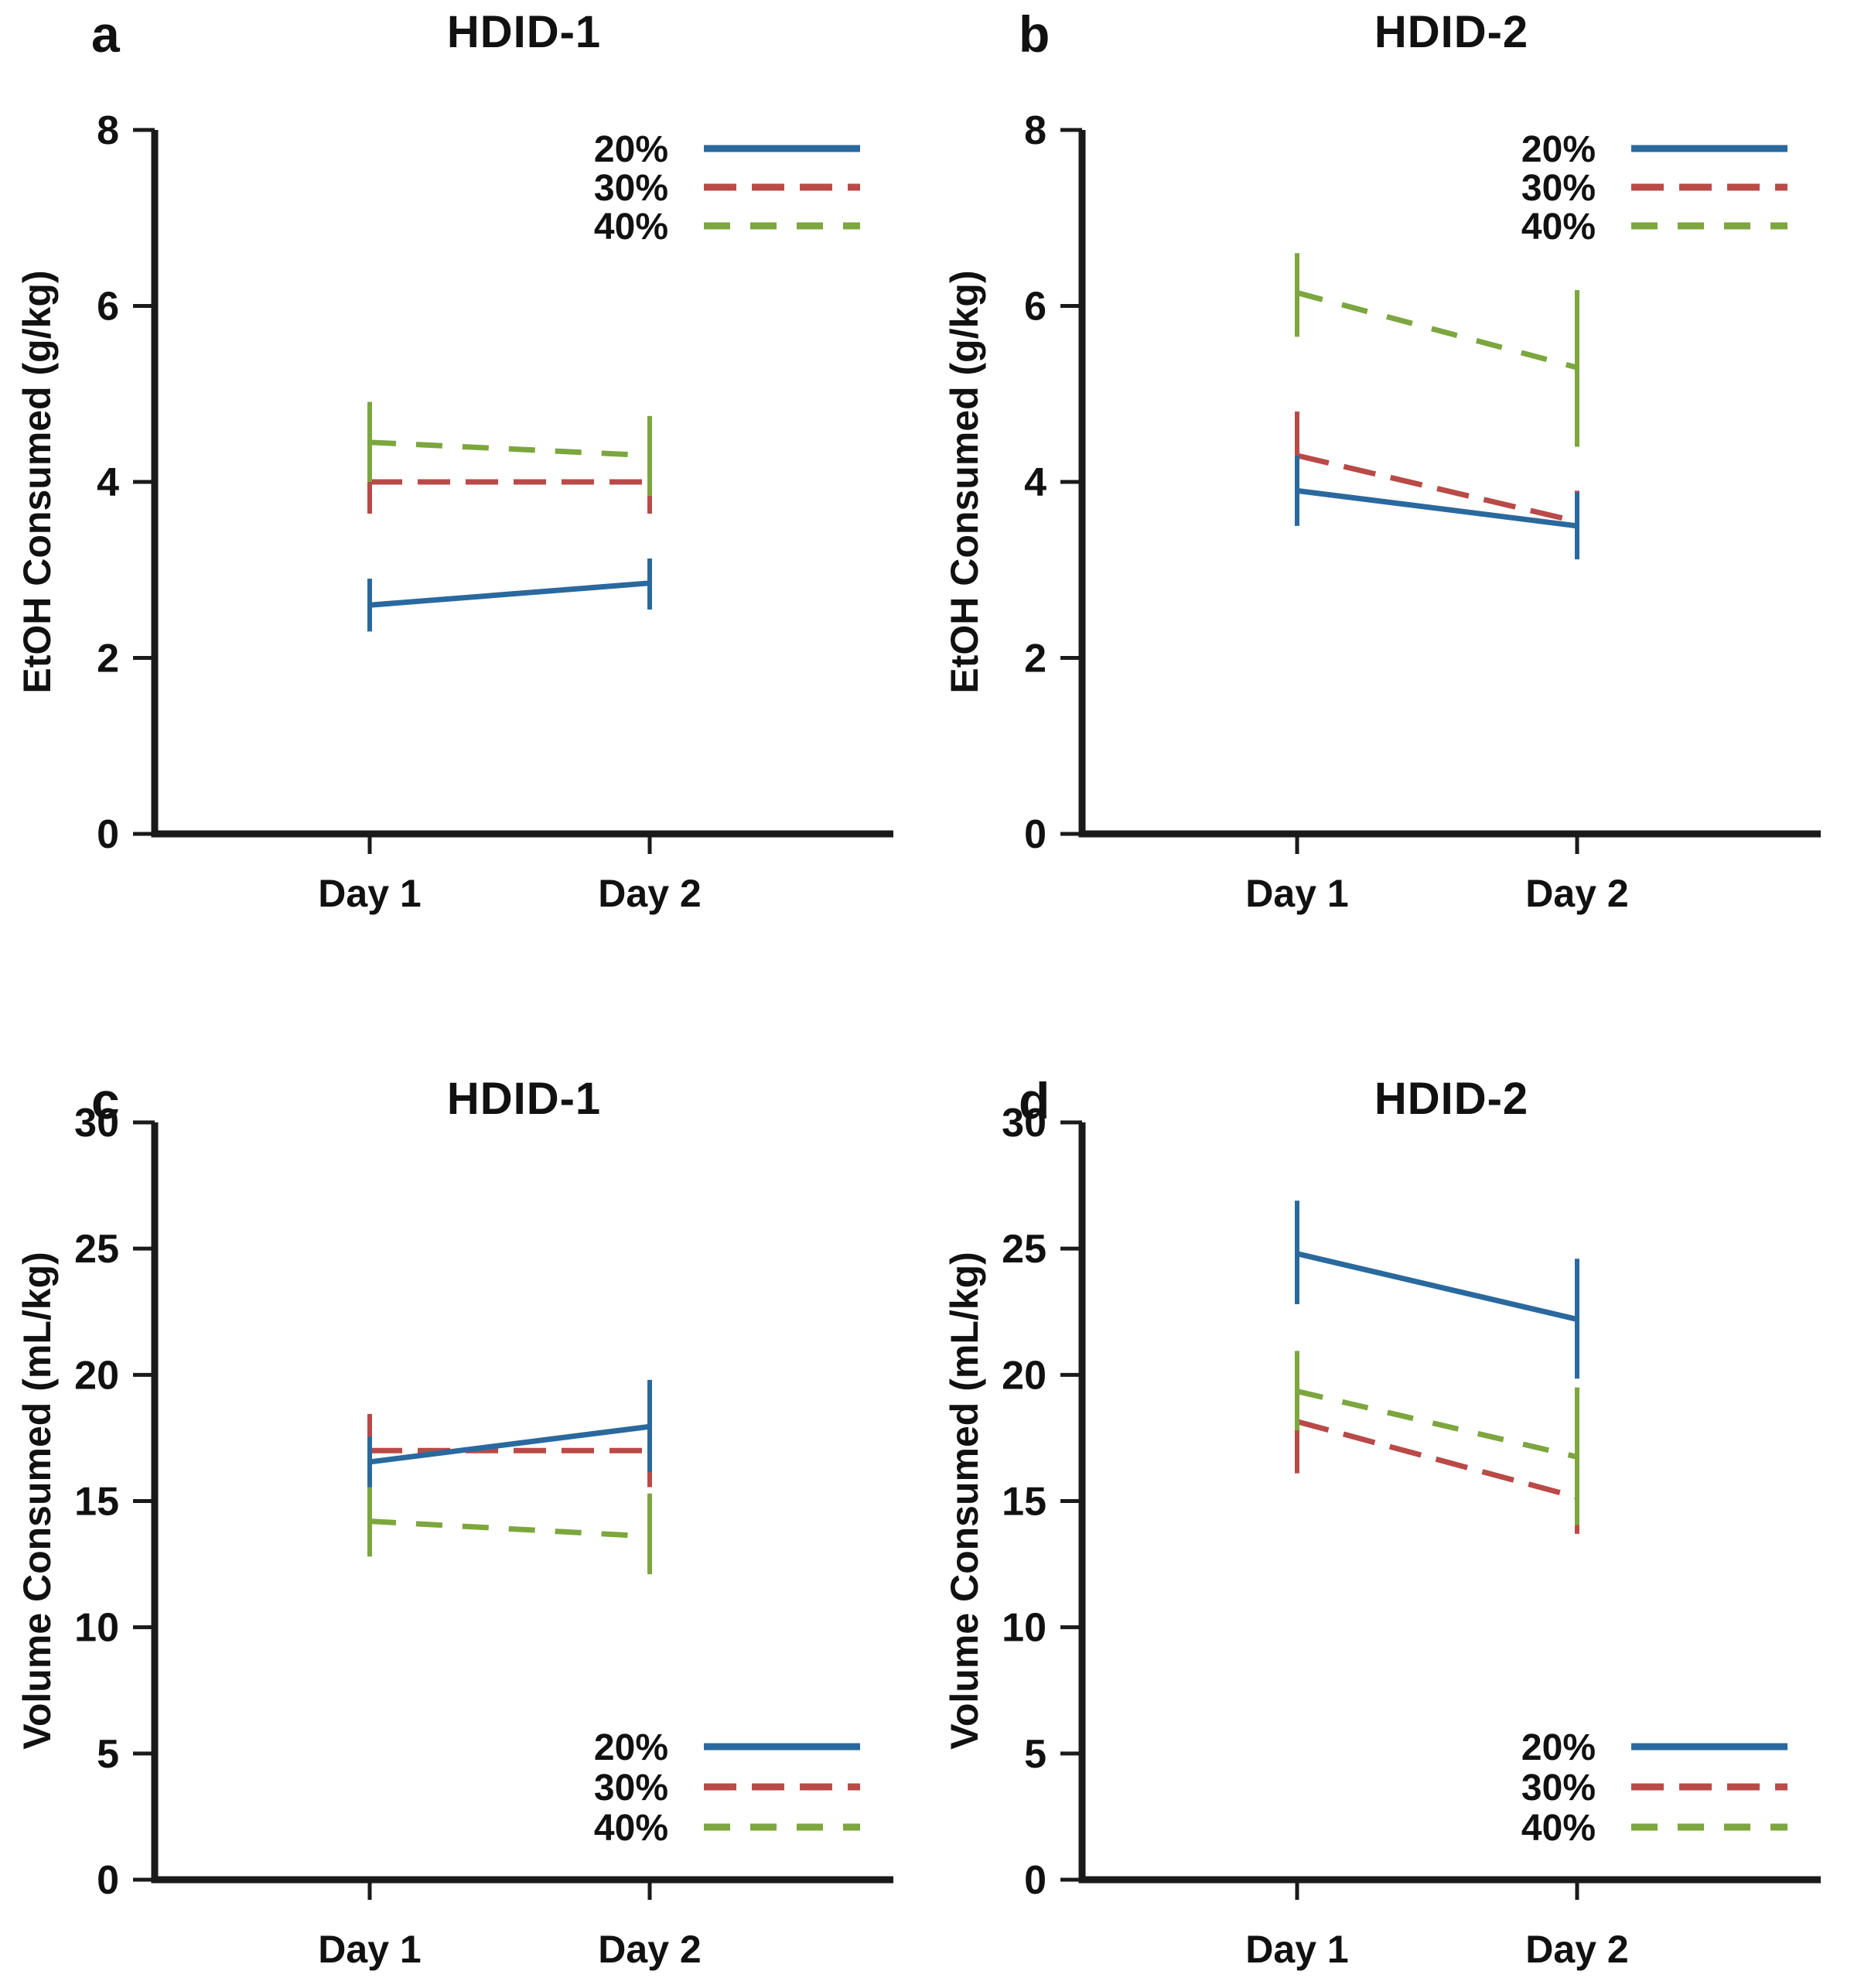  Describe the element at coordinates (1034, 34) in the screenshot. I see `panel-letter-b: b` at that location.